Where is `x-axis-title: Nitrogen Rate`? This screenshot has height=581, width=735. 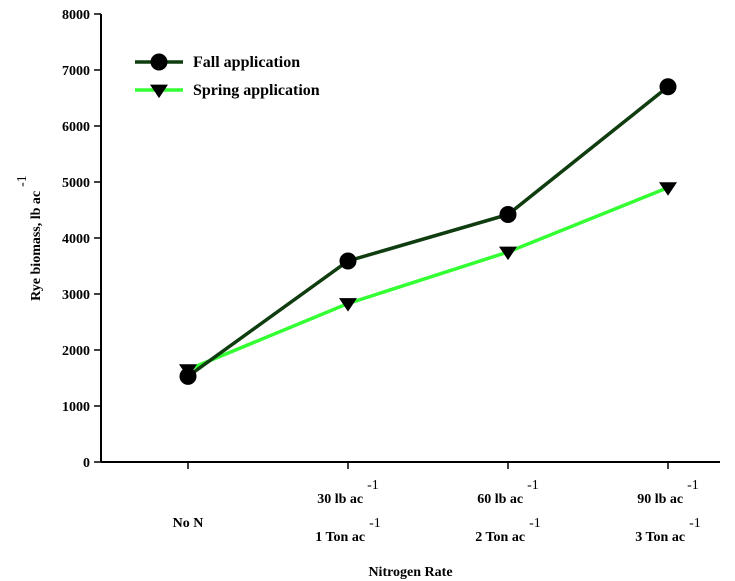
x-axis-title: Nitrogen Rate is located at coordinates (410, 572).